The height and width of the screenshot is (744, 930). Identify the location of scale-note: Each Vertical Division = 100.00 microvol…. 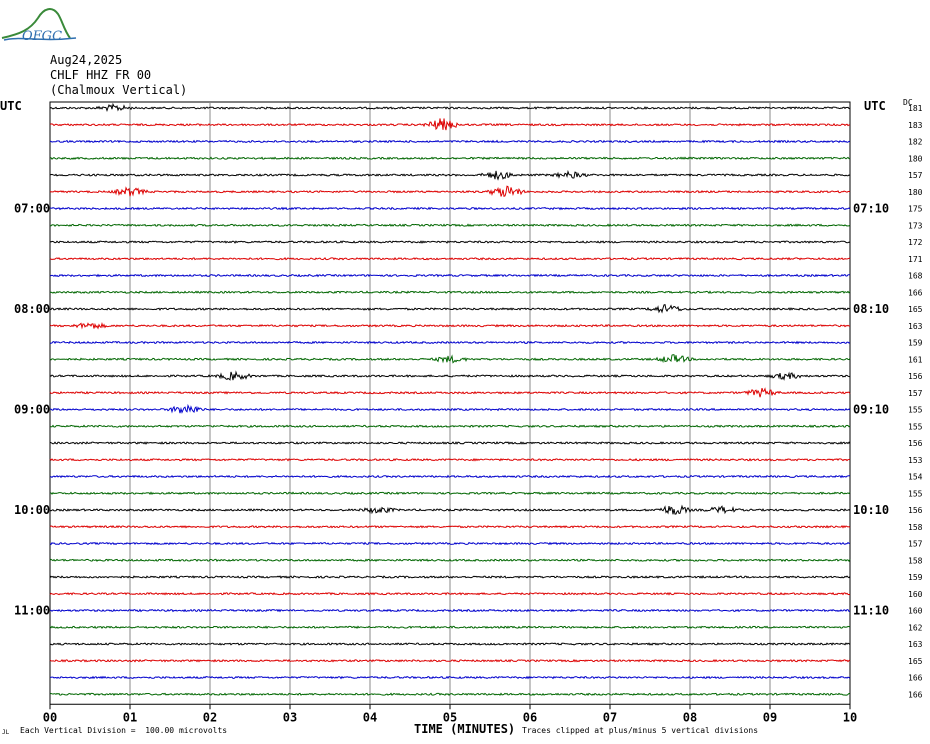
(124, 730).